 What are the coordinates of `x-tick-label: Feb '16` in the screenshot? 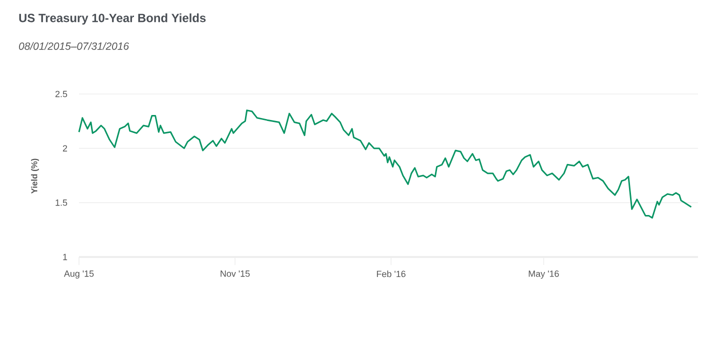 It's located at (391, 274).